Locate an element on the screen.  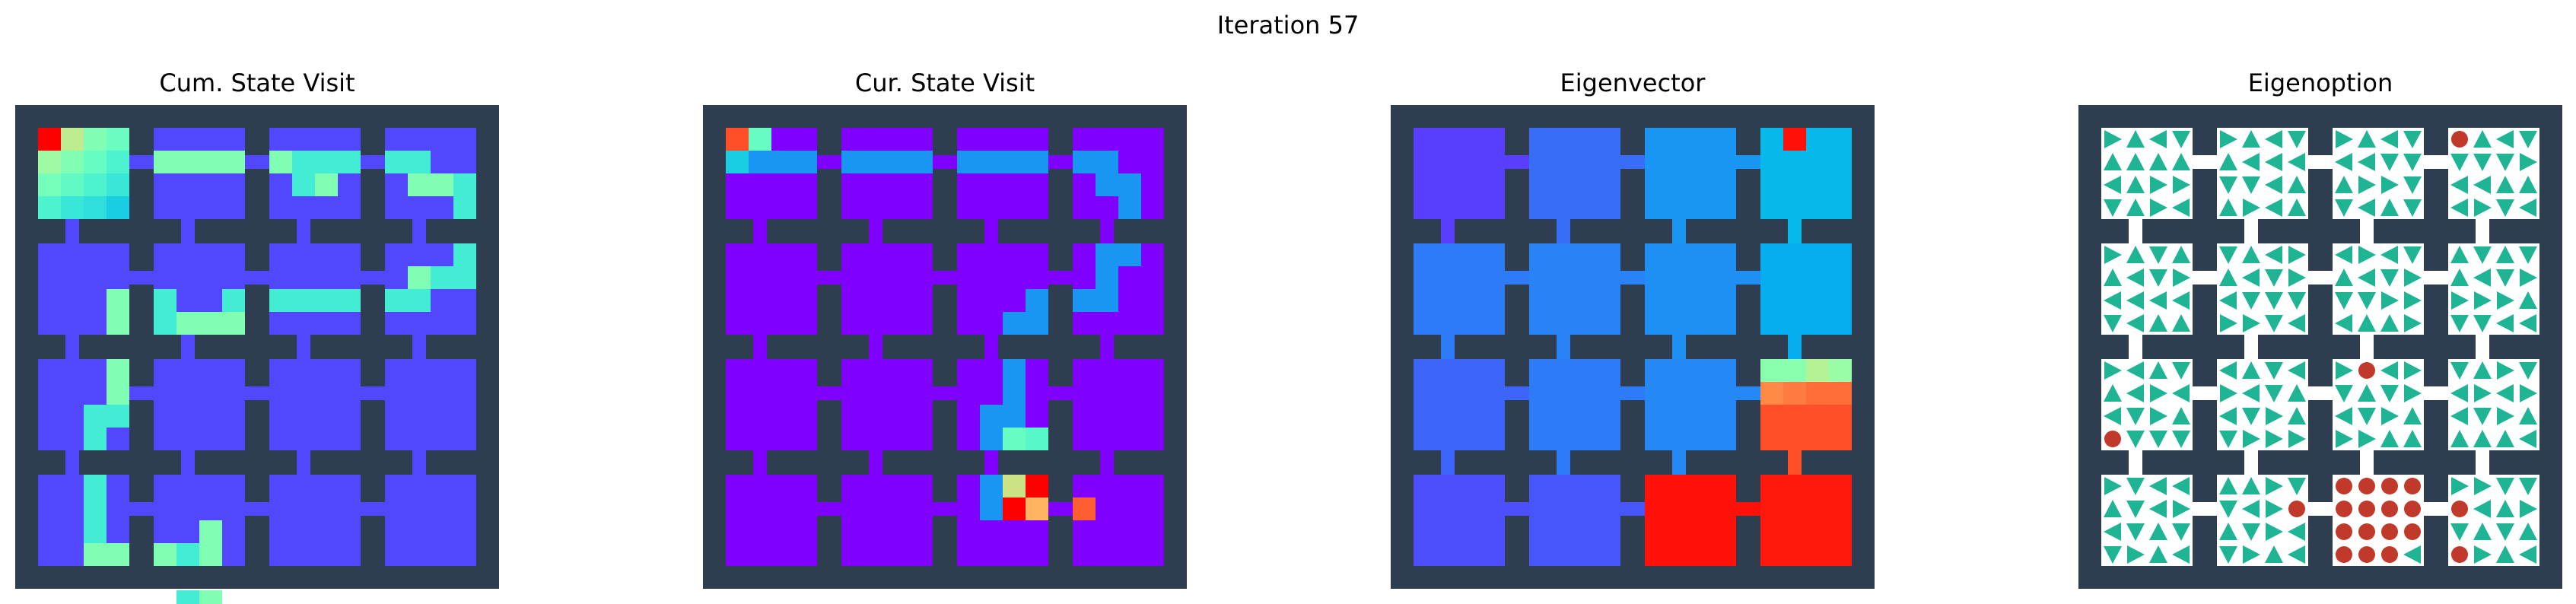
panel-title-cum-state-visit: Cum. State Visit is located at coordinates (257, 82).